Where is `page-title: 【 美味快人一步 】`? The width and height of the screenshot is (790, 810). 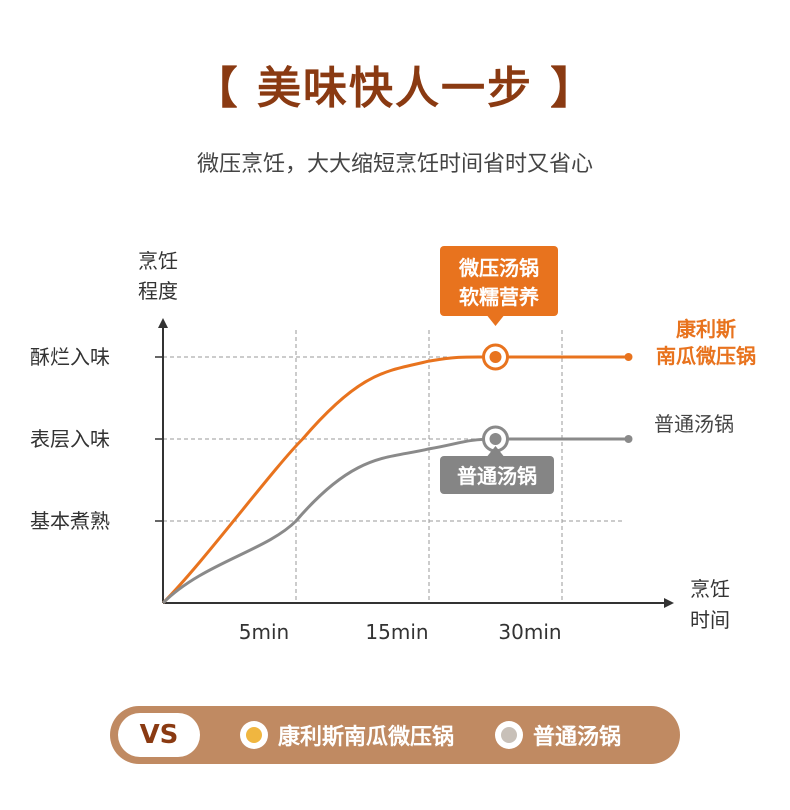 page-title: 【 美味快人一步 】 is located at coordinates (395, 88).